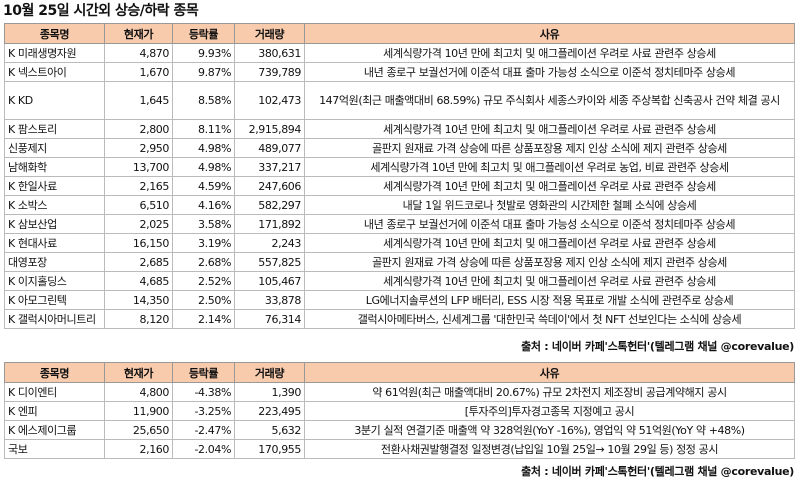 The width and height of the screenshot is (800, 484). Describe the element at coordinates (54, 243) in the screenshot. I see `stock-name-cell: K 현대사료` at that location.